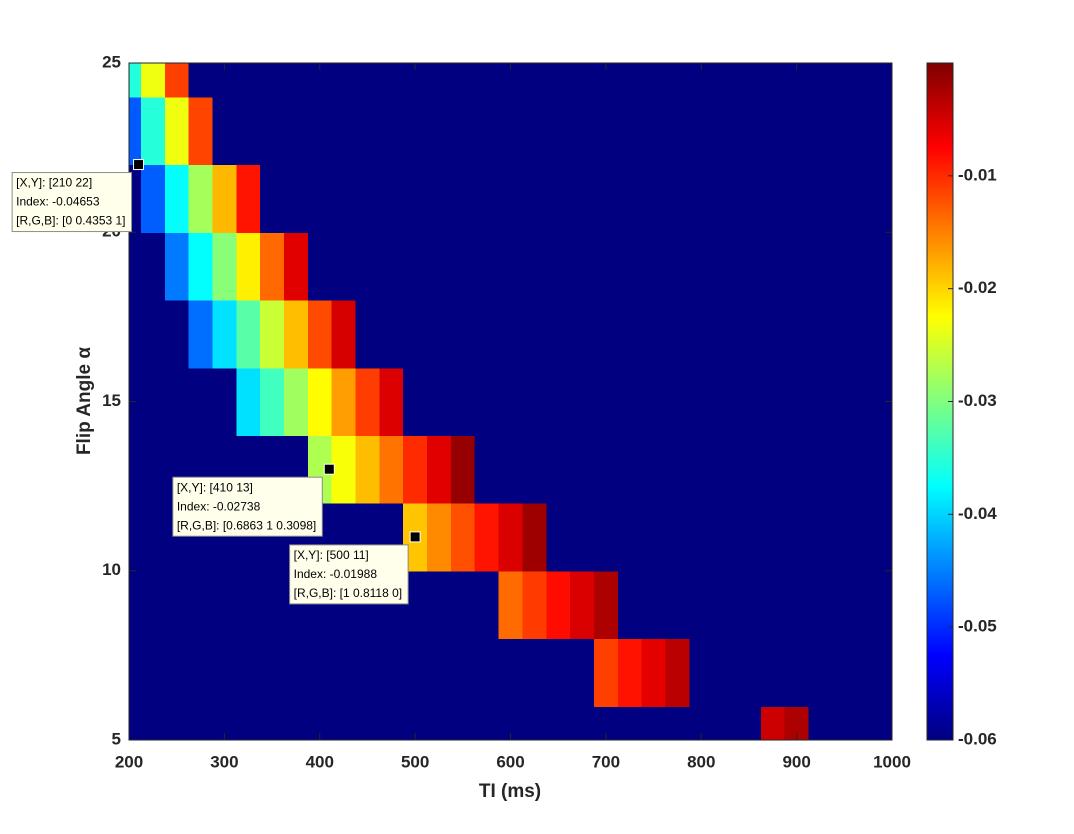  What do you see at coordinates (54, 183) in the screenshot?
I see `data-tip-text: [X,Y]: [210 22]` at bounding box center [54, 183].